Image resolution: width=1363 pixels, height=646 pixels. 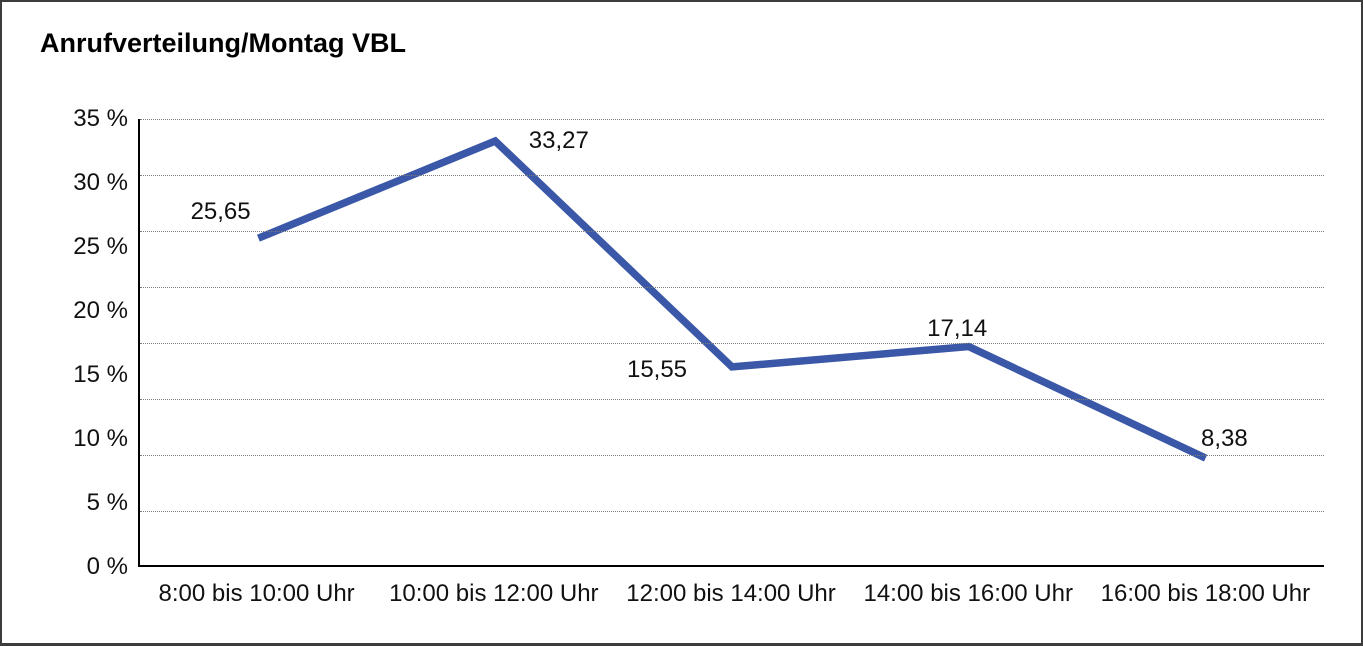 I want to click on y-tick-label: 0 %, so click(x=107, y=566).